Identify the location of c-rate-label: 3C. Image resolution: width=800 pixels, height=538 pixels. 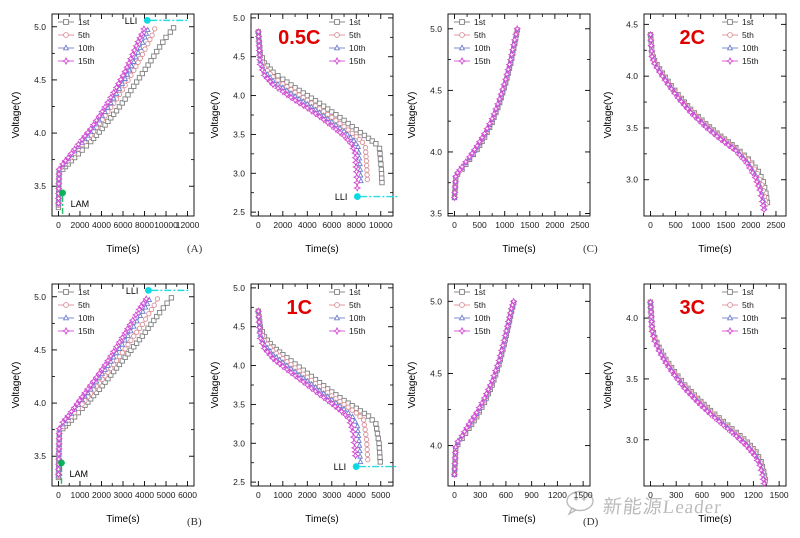
(692, 308).